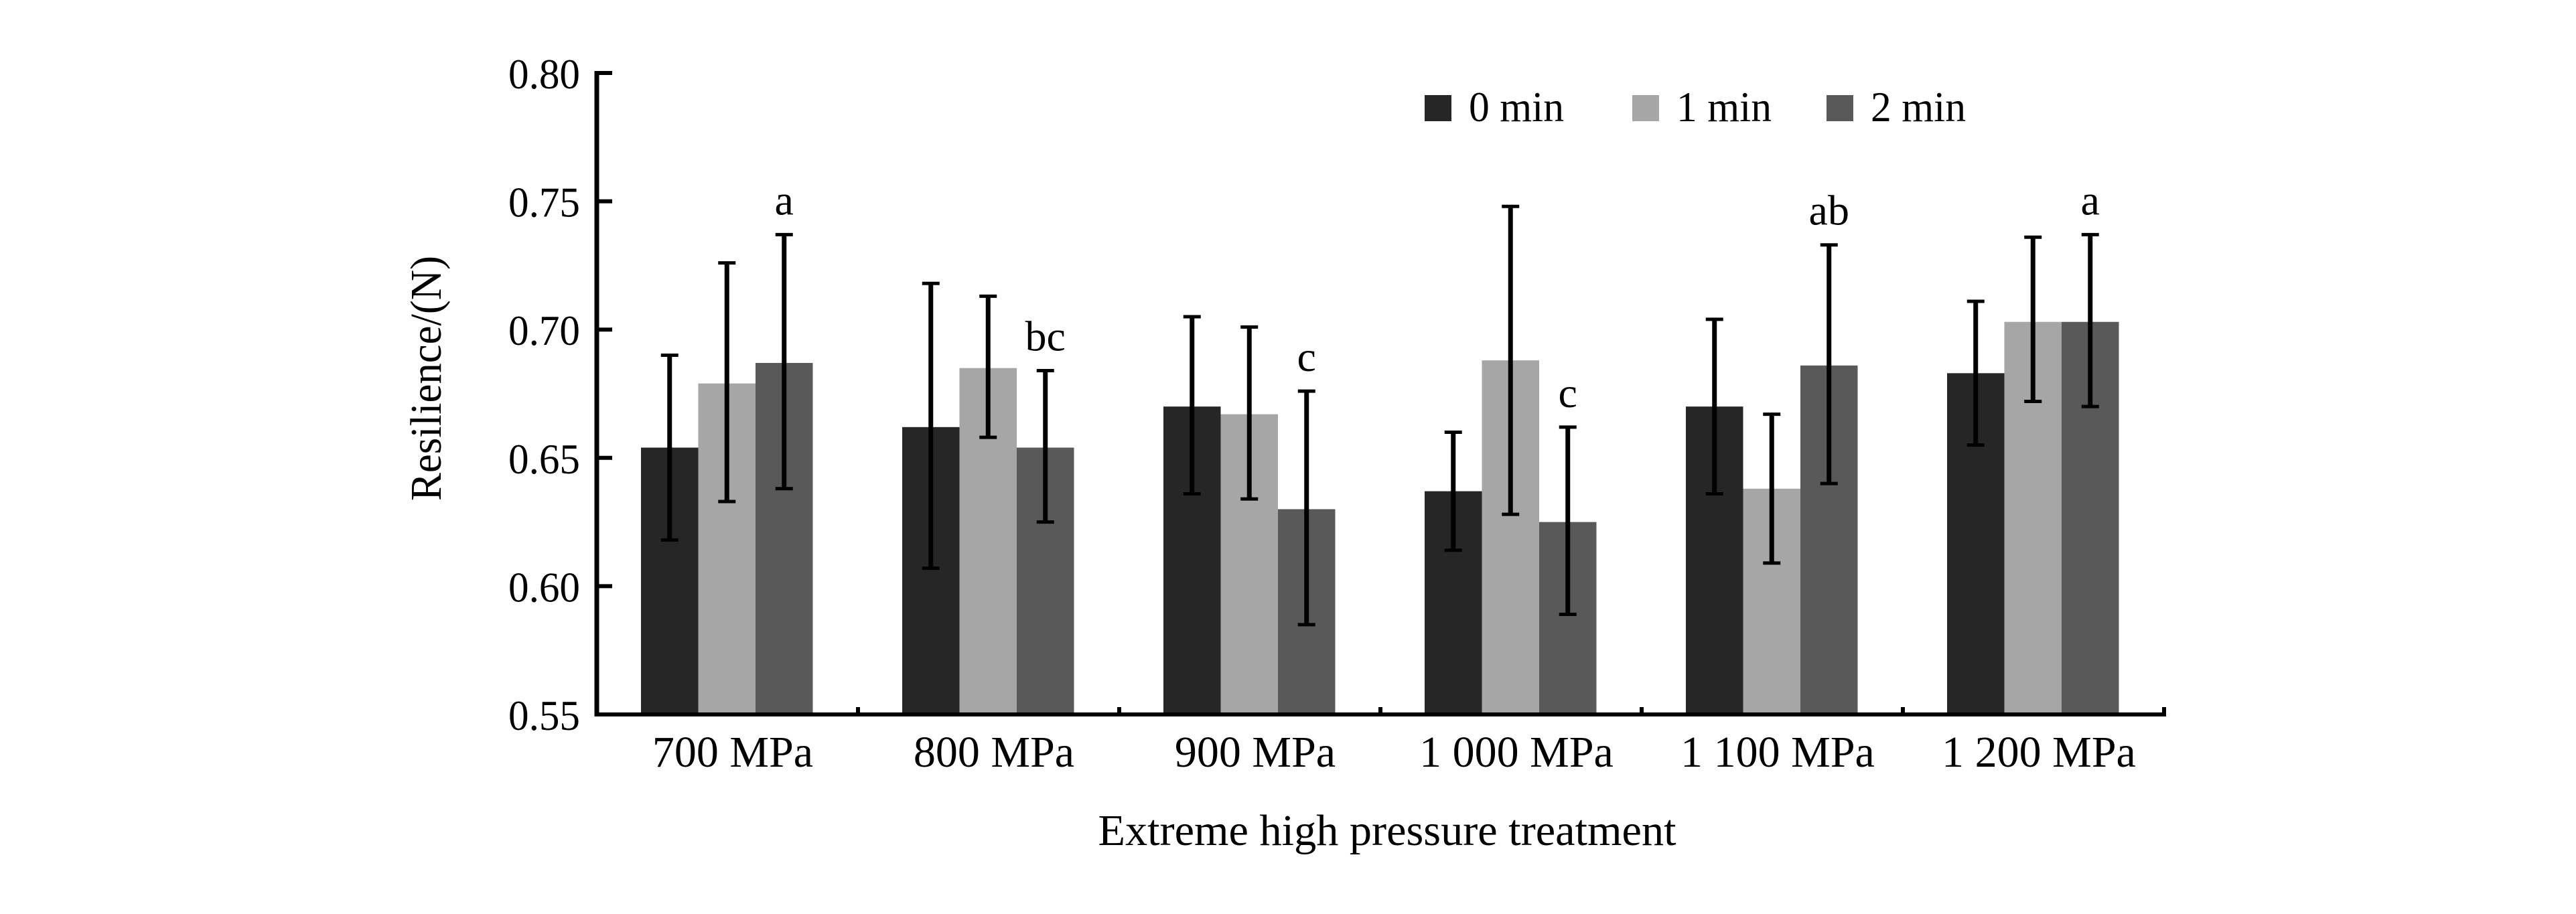 The width and height of the screenshot is (2576, 914). I want to click on error-bar-1min-900mpa, so click(1249, 413).